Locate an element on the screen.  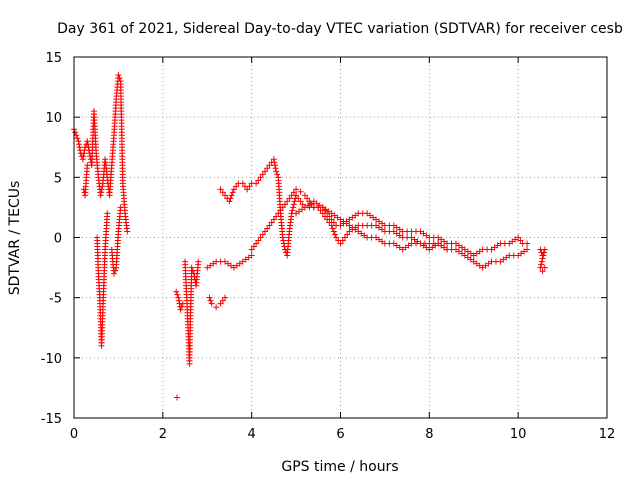
y-tick-label: -10 is located at coordinates (51, 359).